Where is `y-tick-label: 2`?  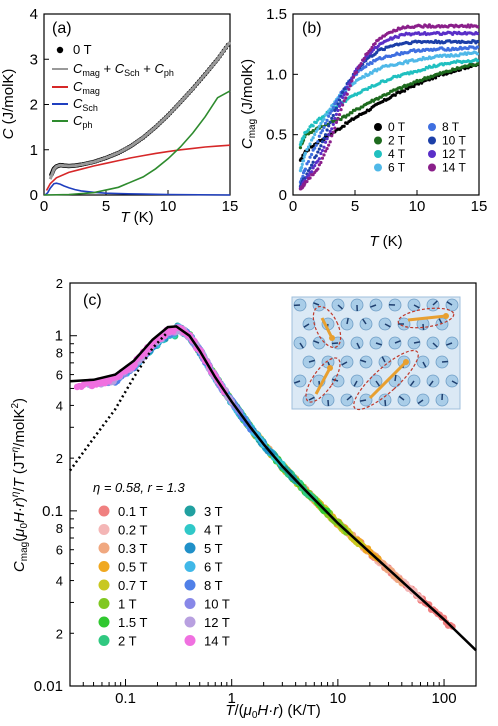 y-tick-label: 2 is located at coordinates (34, 105).